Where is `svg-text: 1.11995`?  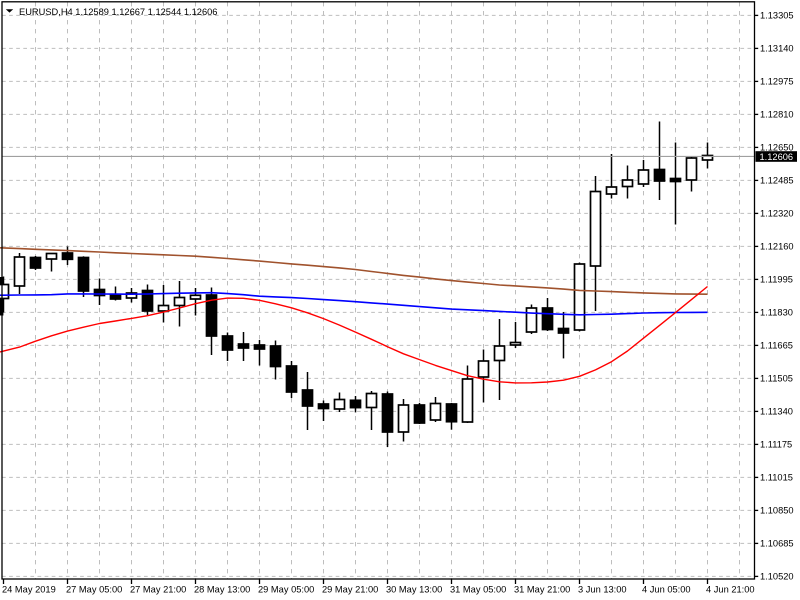 svg-text: 1.11995 is located at coordinates (776, 280).